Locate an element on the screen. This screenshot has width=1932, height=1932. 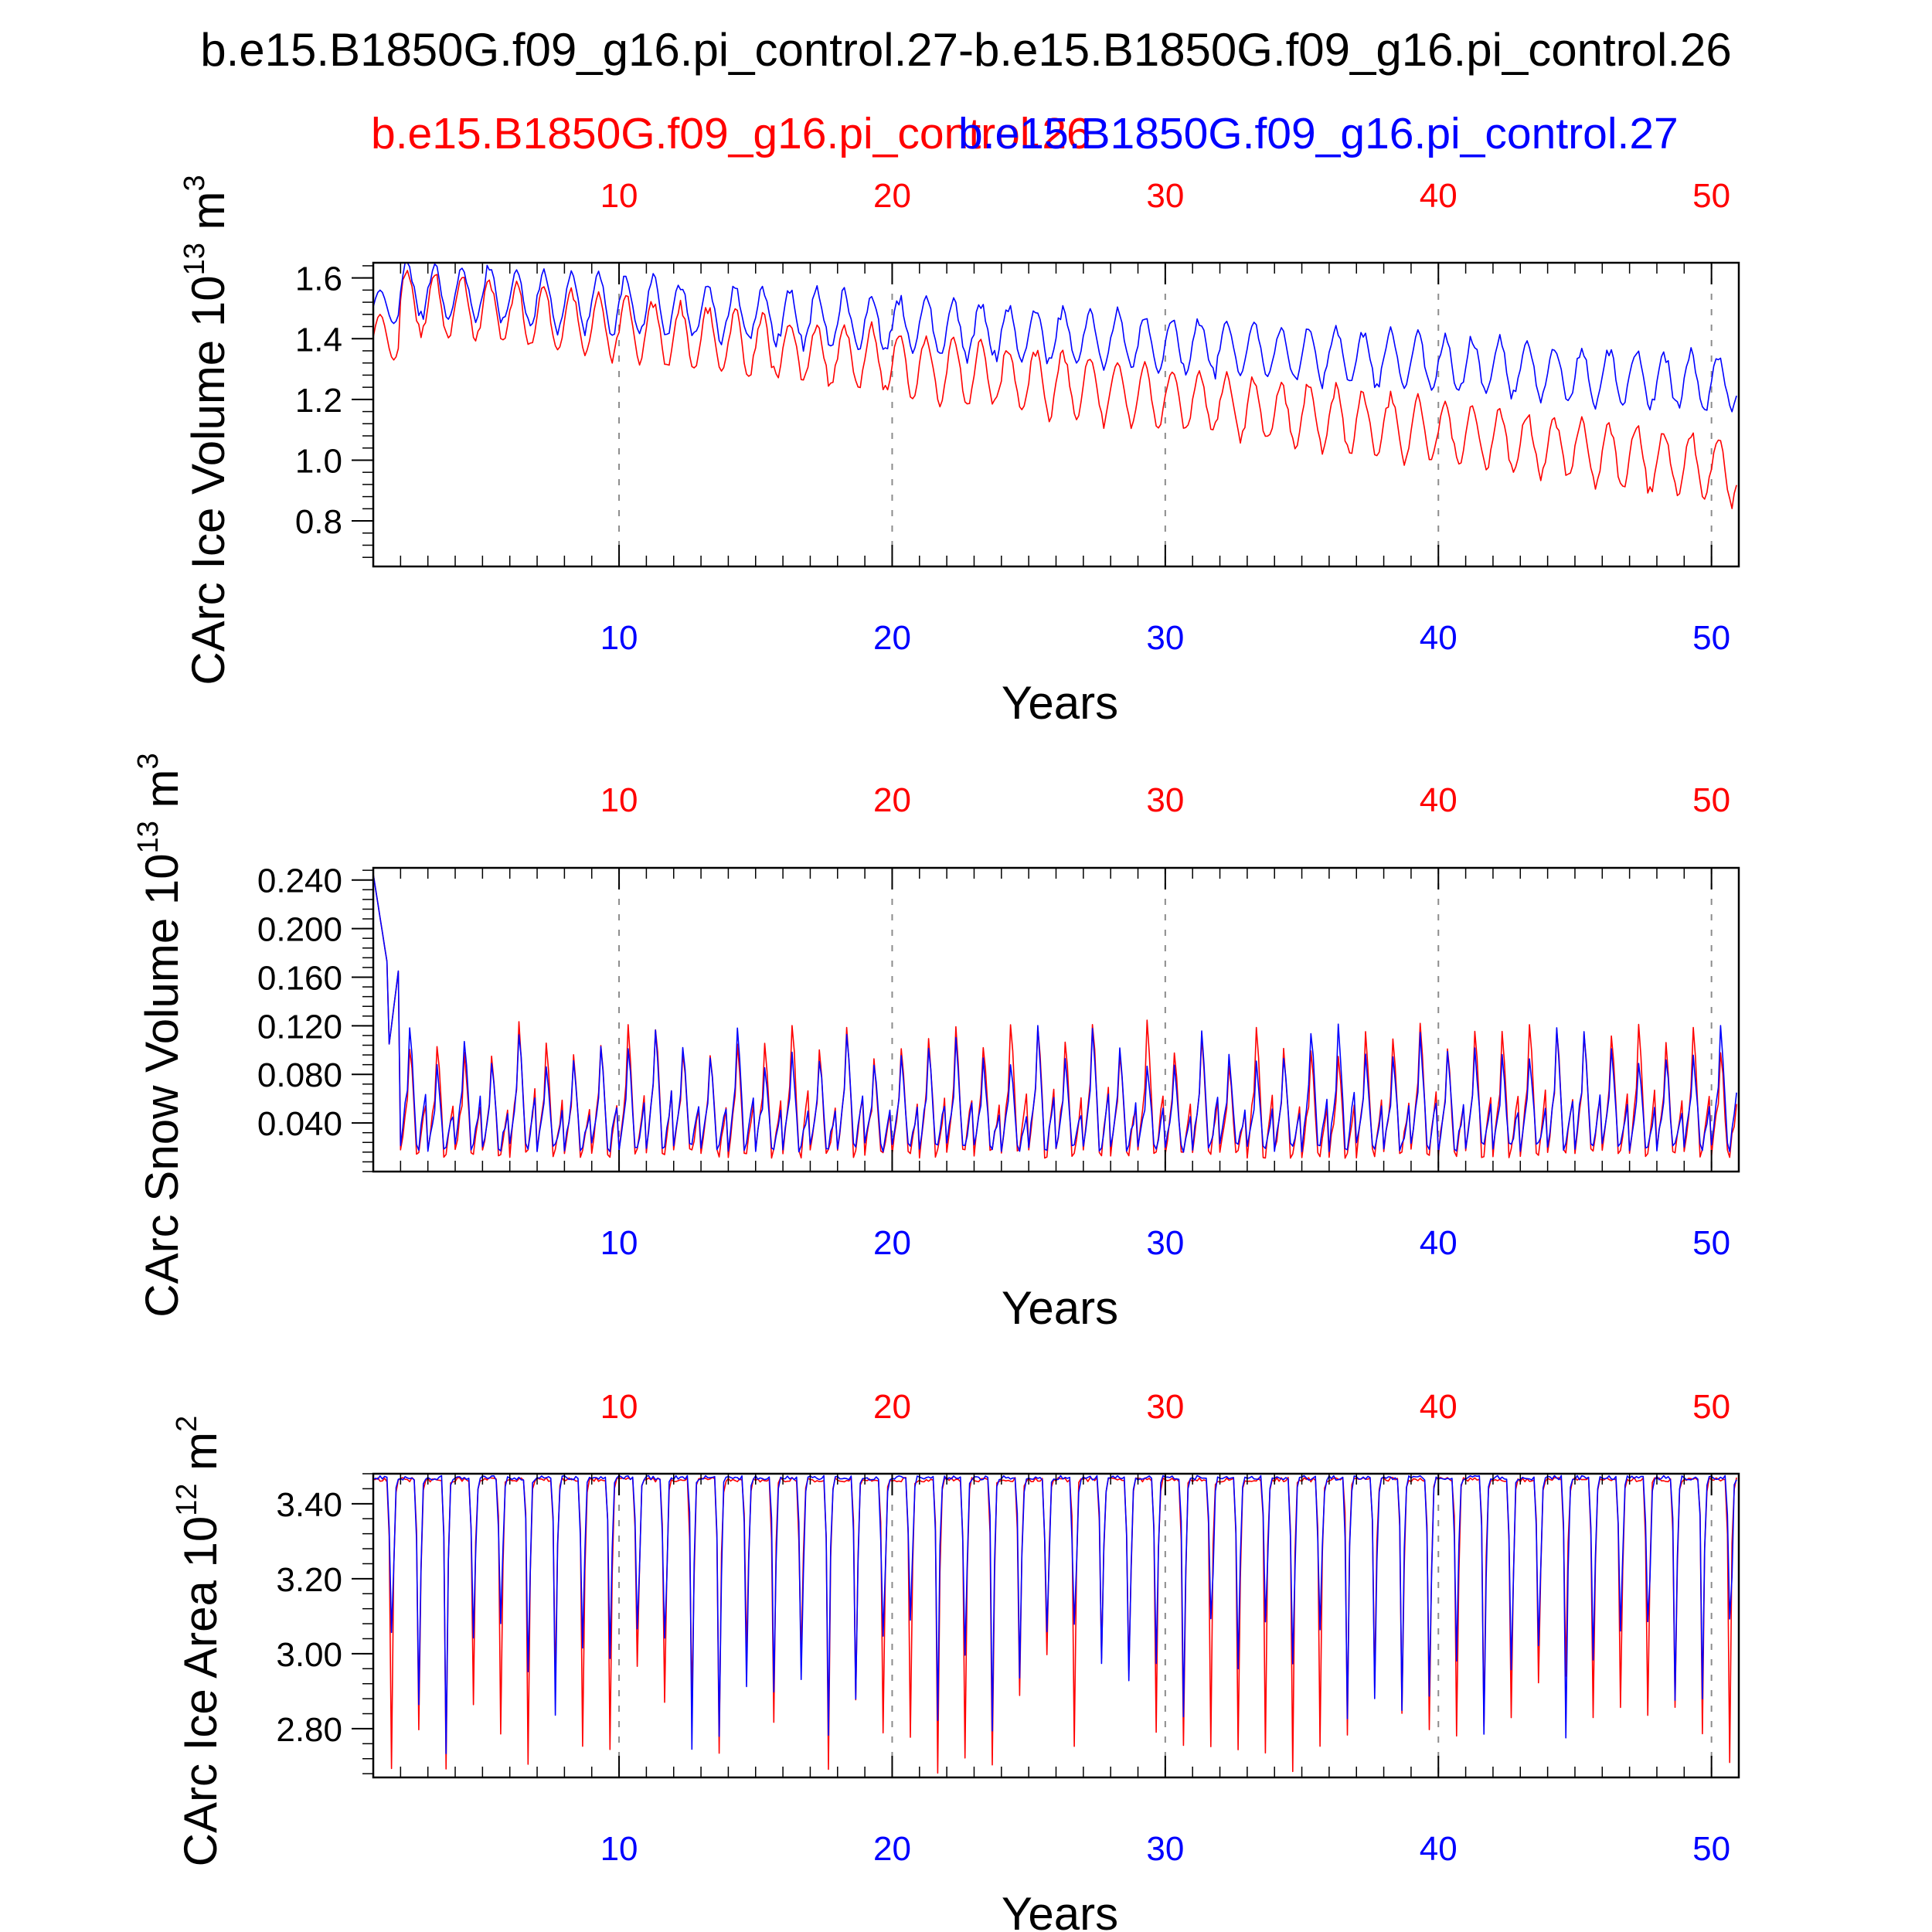
y-tick-label: 3.40 is located at coordinates (309, 1505).